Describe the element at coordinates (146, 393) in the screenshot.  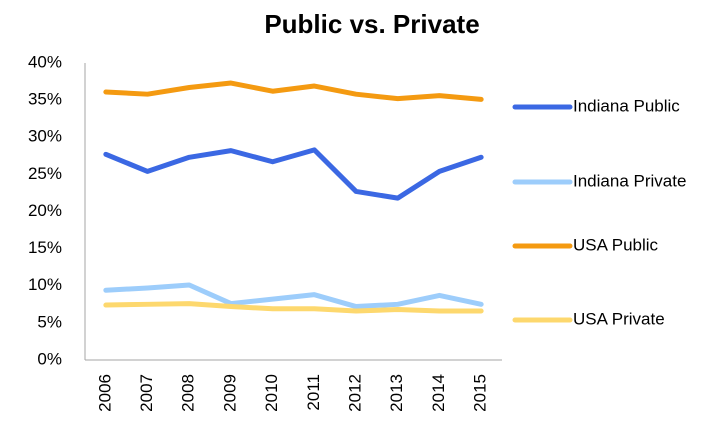
I see `x-tick-label: 2007` at that location.